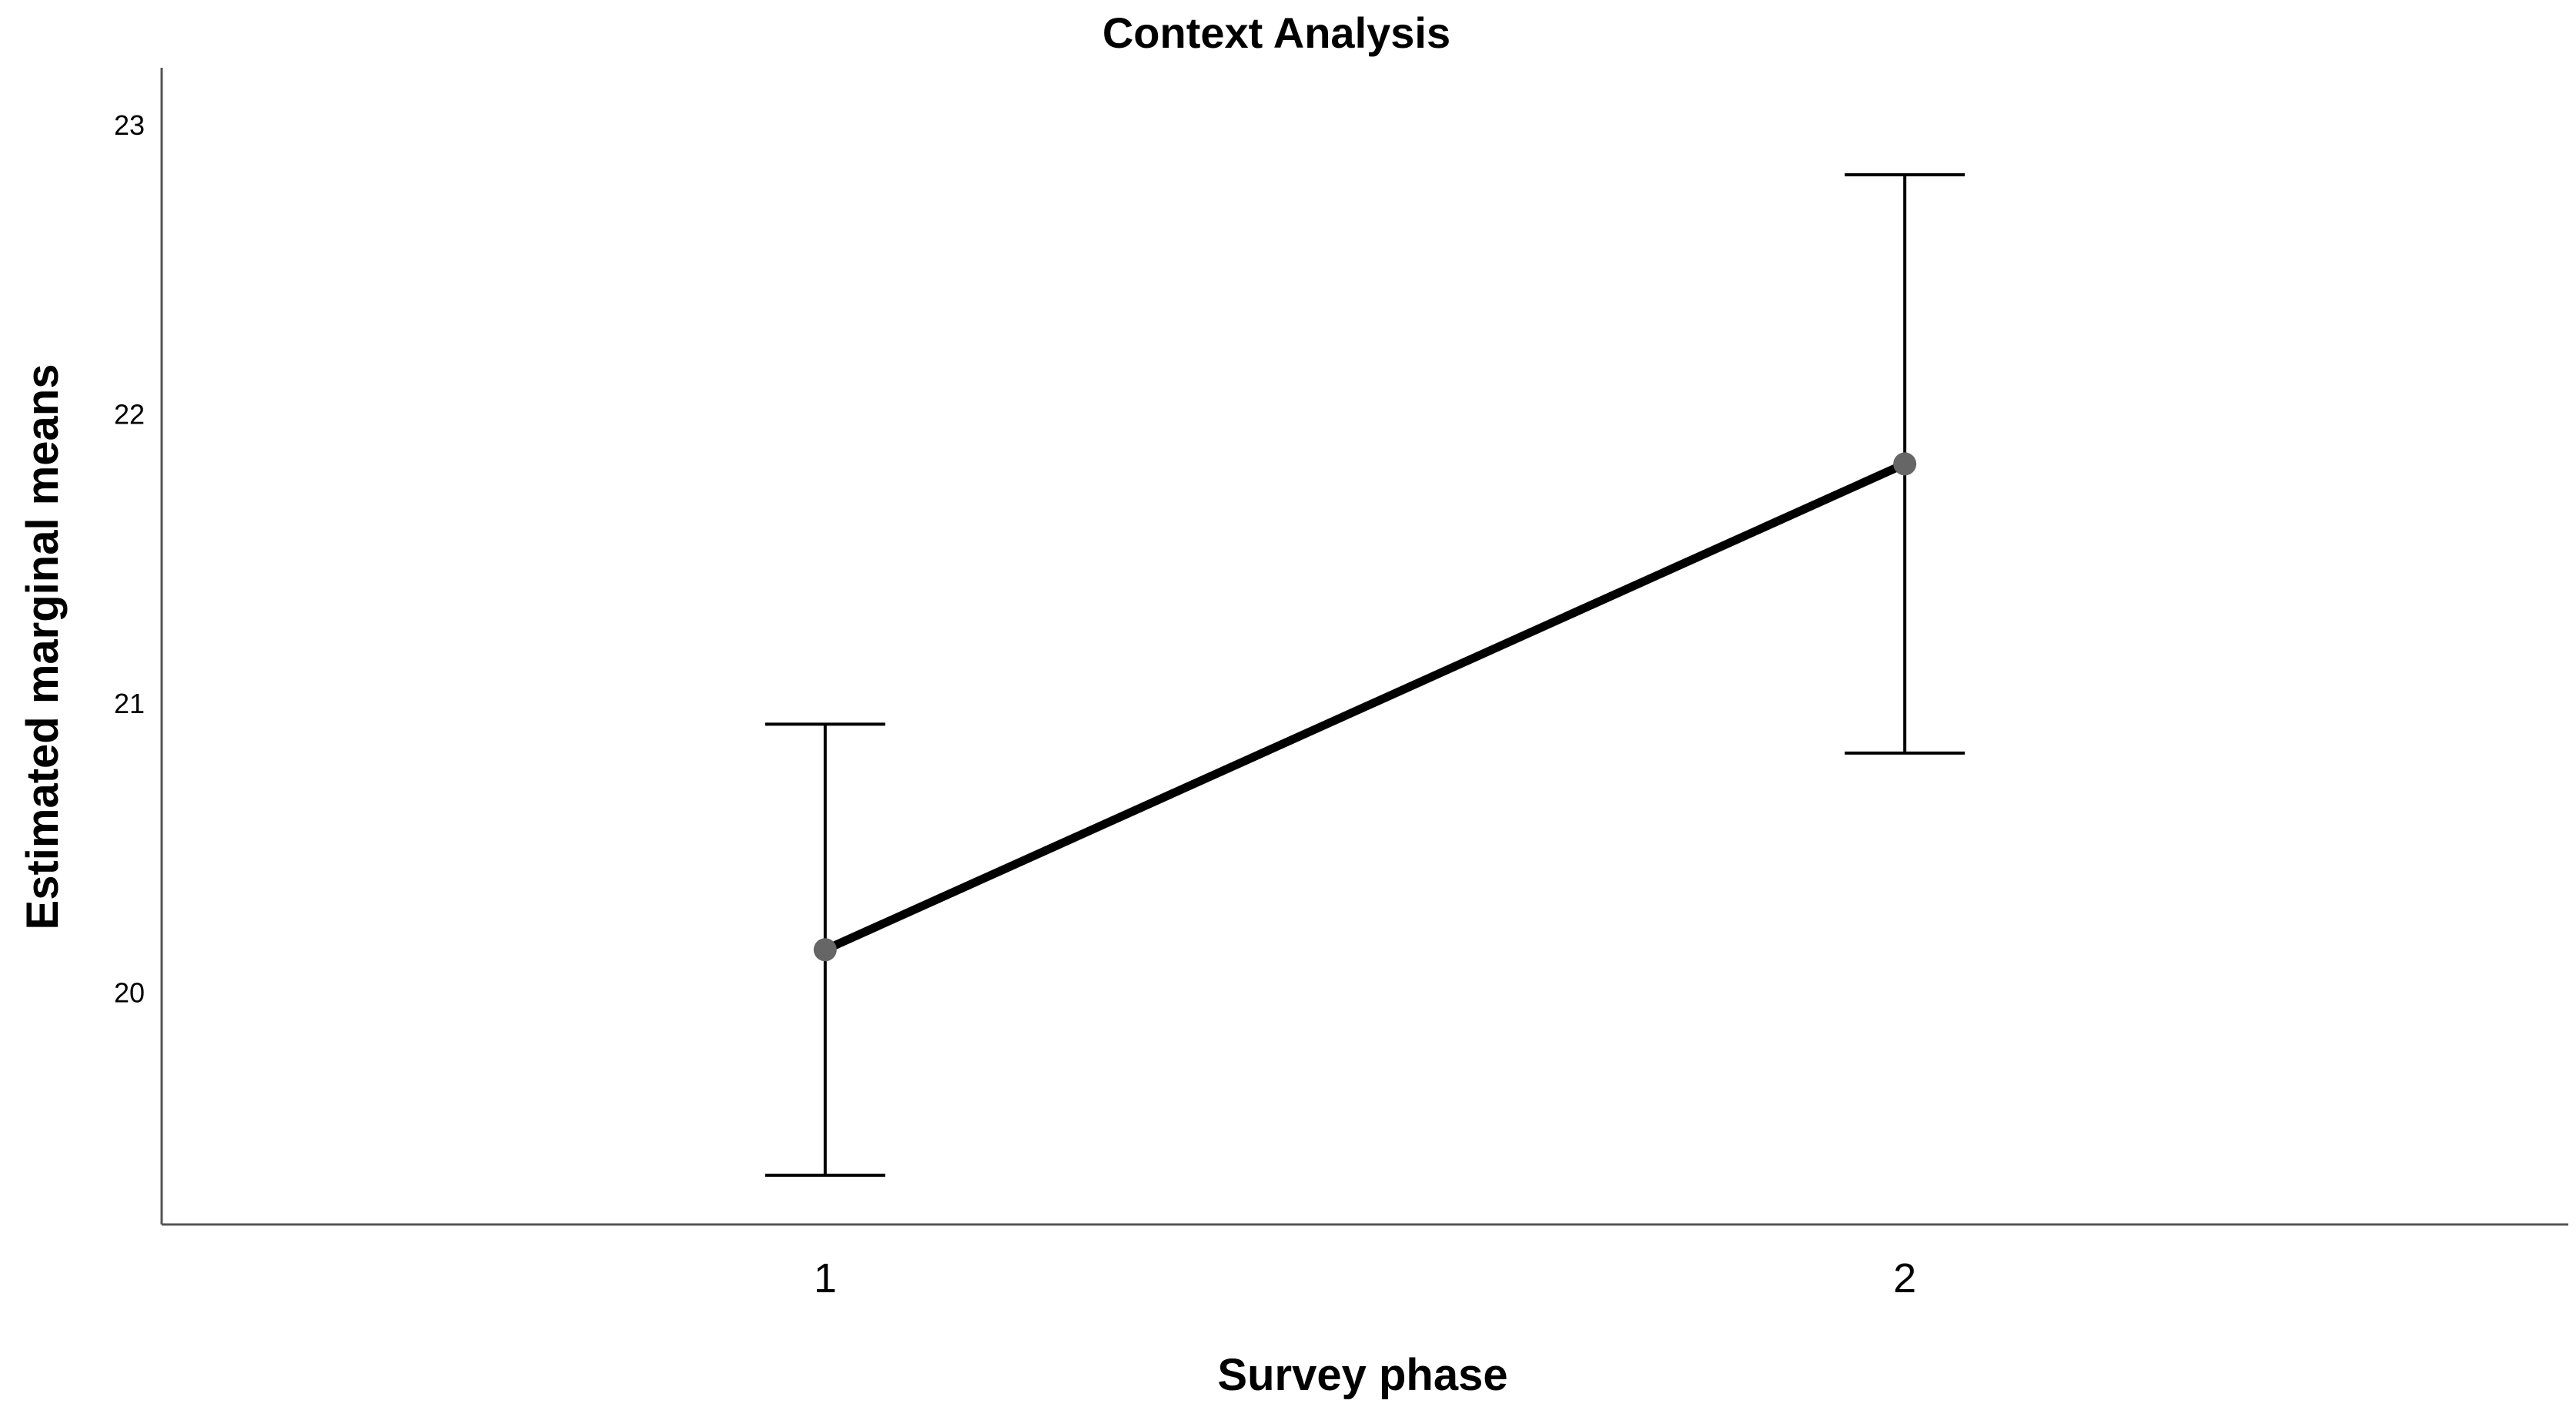 This screenshot has width=2576, height=1417. Describe the element at coordinates (43, 647) in the screenshot. I see `y-axis-title: Estimated marginal means` at that location.